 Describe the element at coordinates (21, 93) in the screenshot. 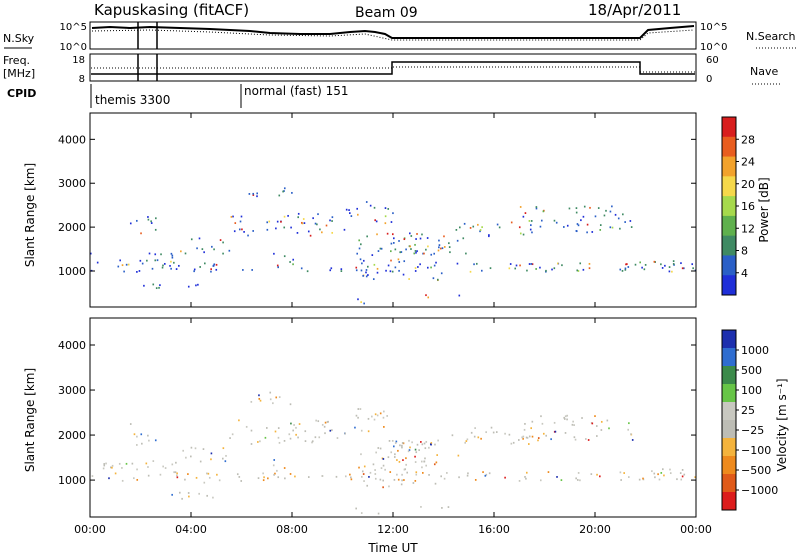

I see `cpid-label: CPID` at that location.